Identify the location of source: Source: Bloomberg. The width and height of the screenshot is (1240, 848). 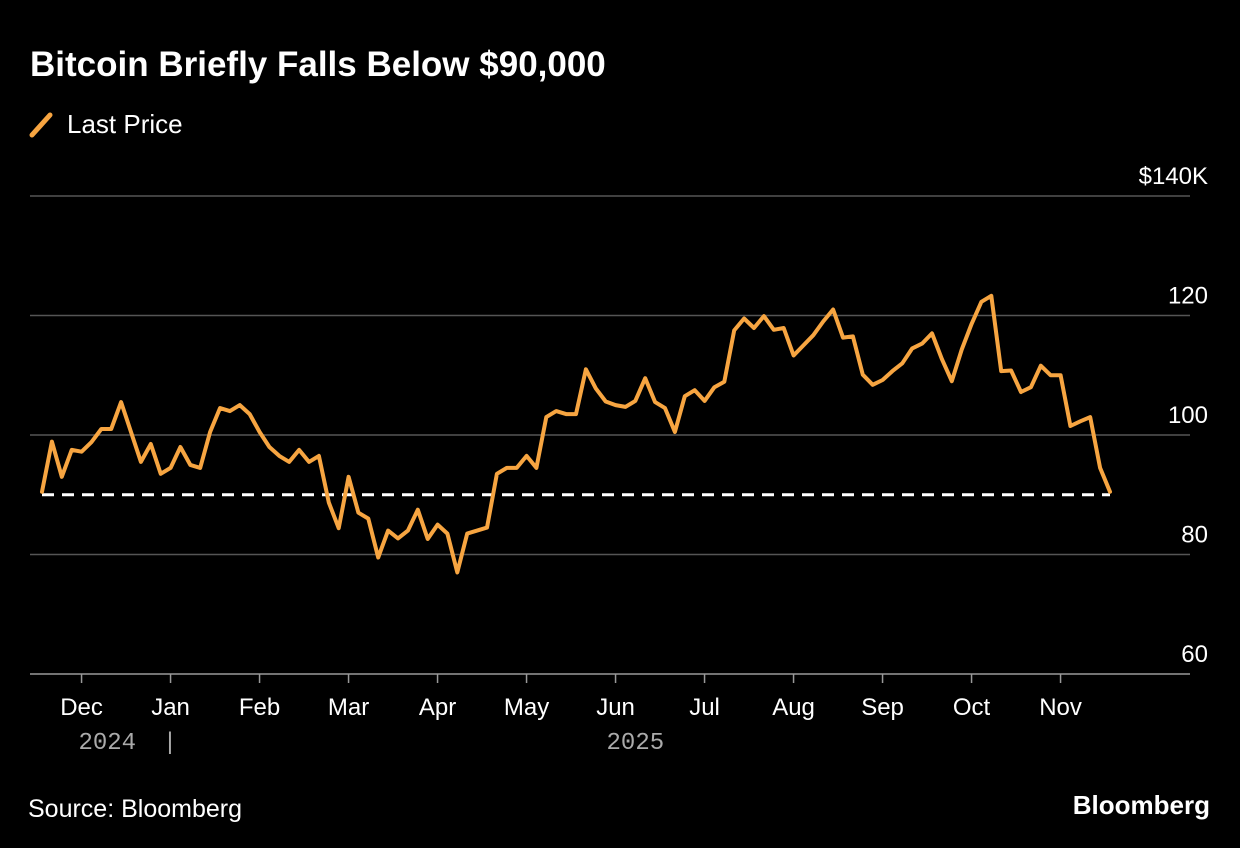
(135, 809).